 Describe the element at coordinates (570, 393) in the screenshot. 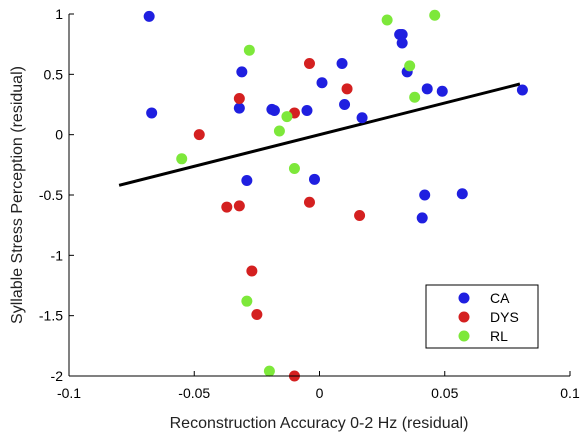

I see `x-tick-label: 0.1` at that location.